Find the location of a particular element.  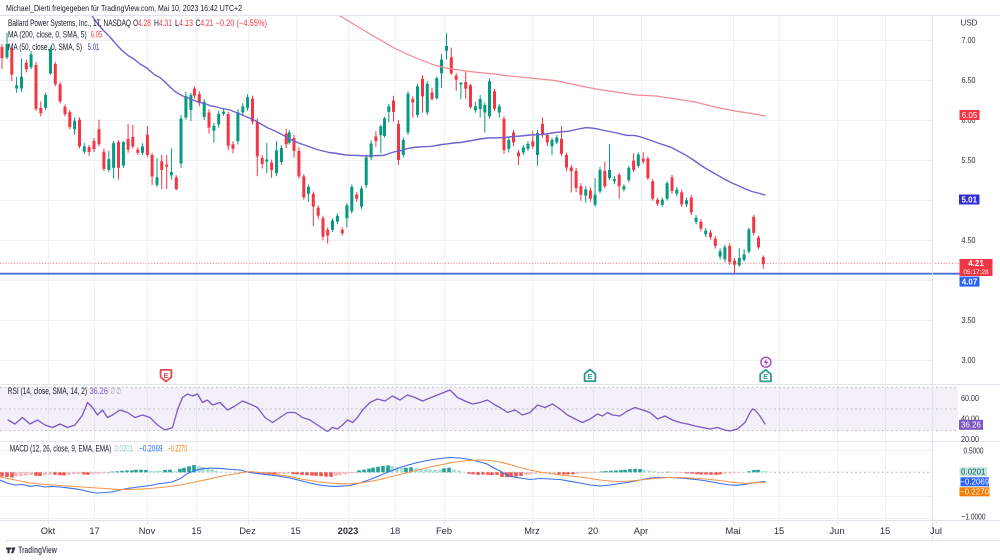

svg-text: 17 is located at coordinates (94, 531).